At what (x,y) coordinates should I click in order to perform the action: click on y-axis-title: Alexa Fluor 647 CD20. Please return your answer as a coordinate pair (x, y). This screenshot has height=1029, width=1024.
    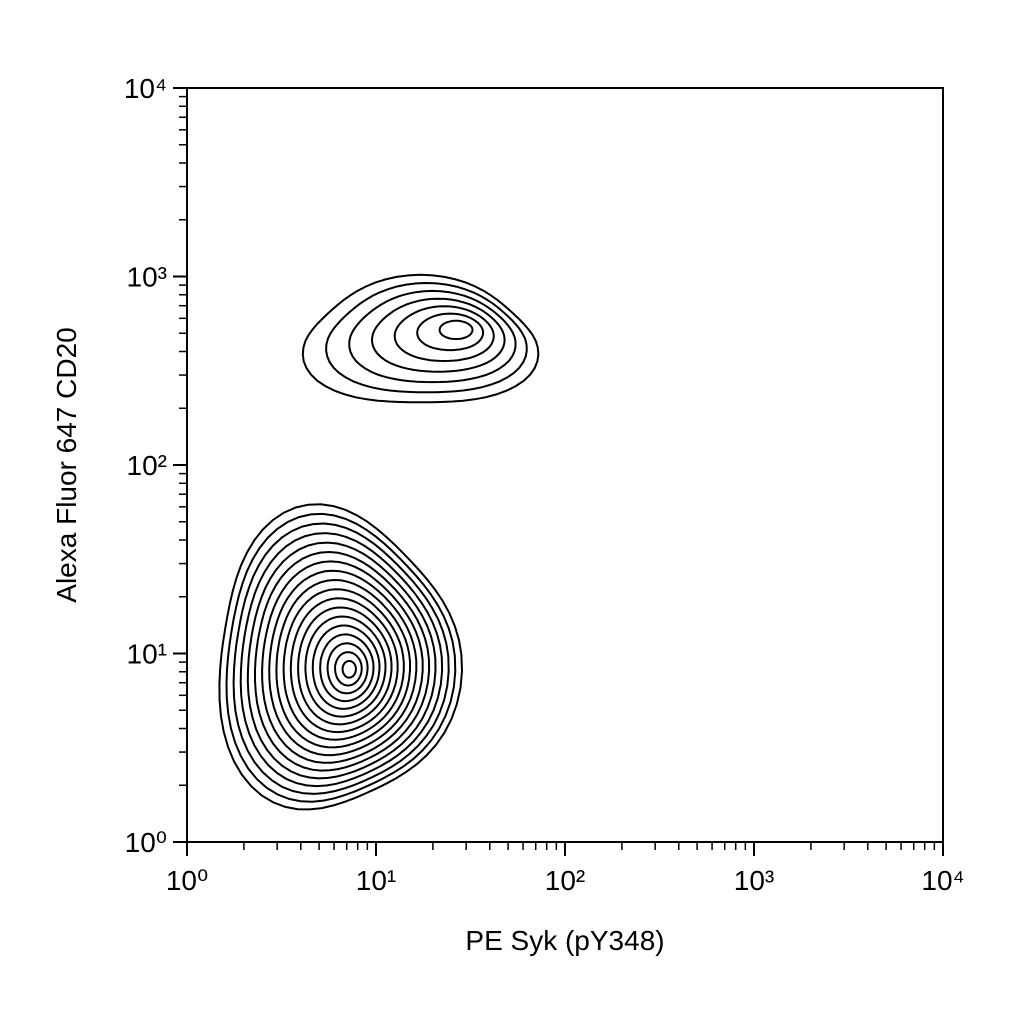
    Looking at the image, I should click on (66, 464).